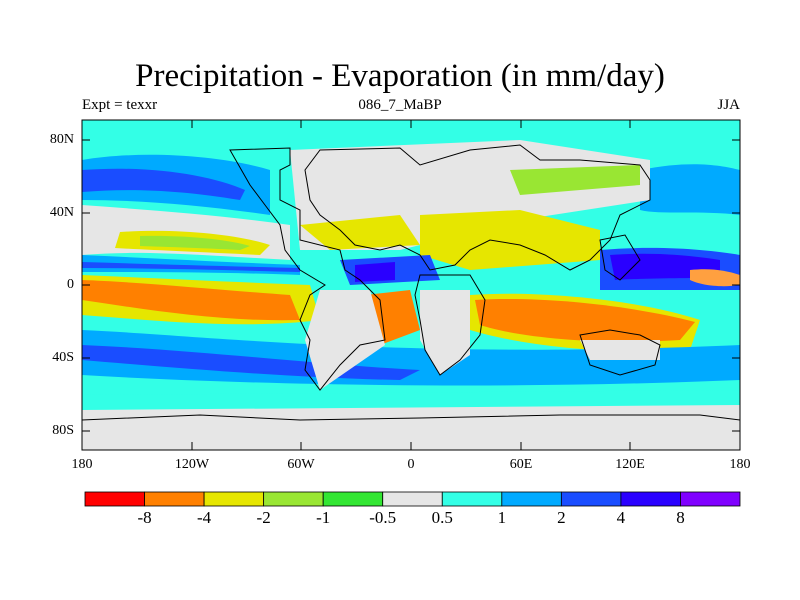  I want to click on colorbar-tick-label: 0.5, so click(442, 517).